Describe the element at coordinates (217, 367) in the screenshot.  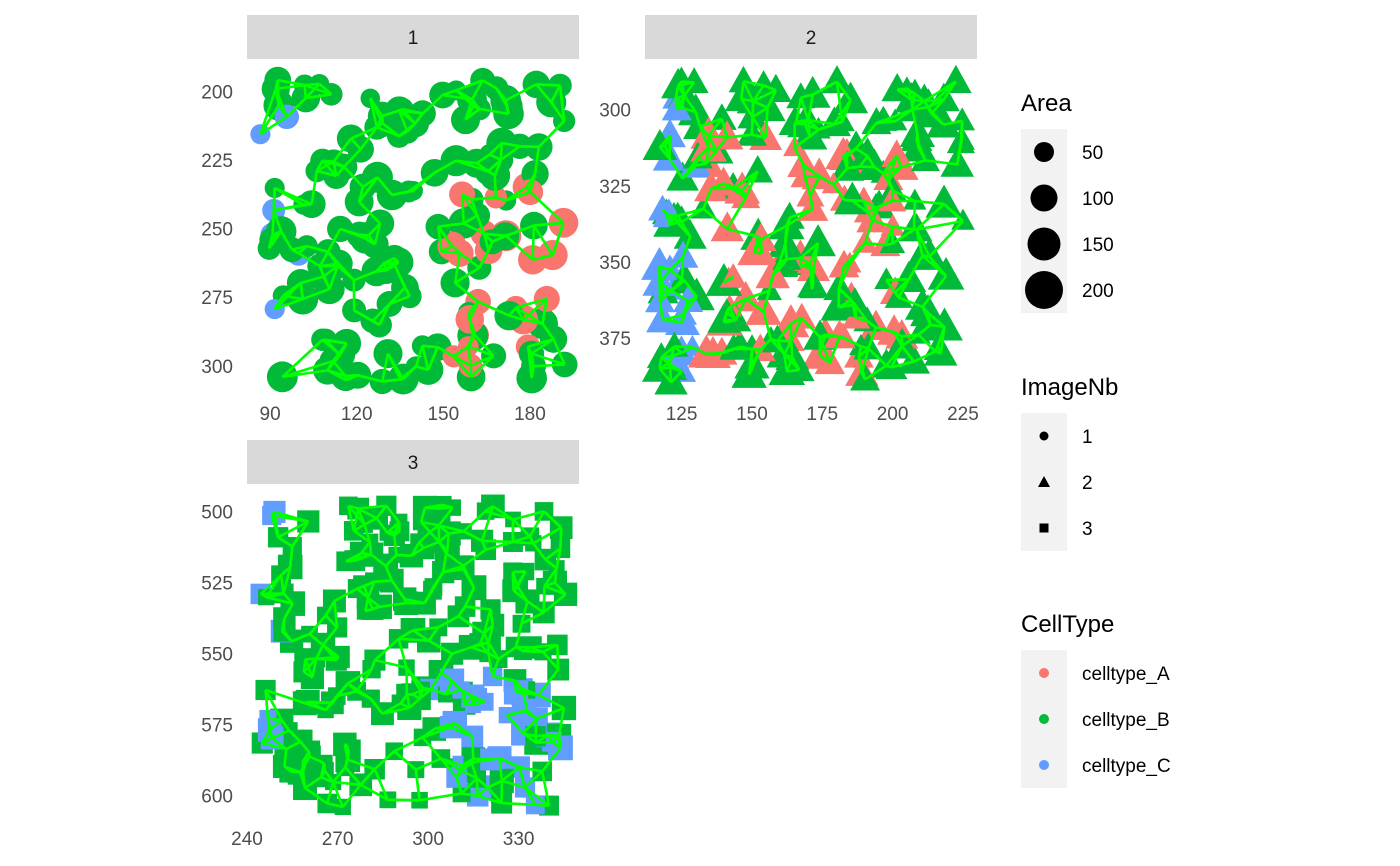
I see `y-tick-label: 300` at that location.